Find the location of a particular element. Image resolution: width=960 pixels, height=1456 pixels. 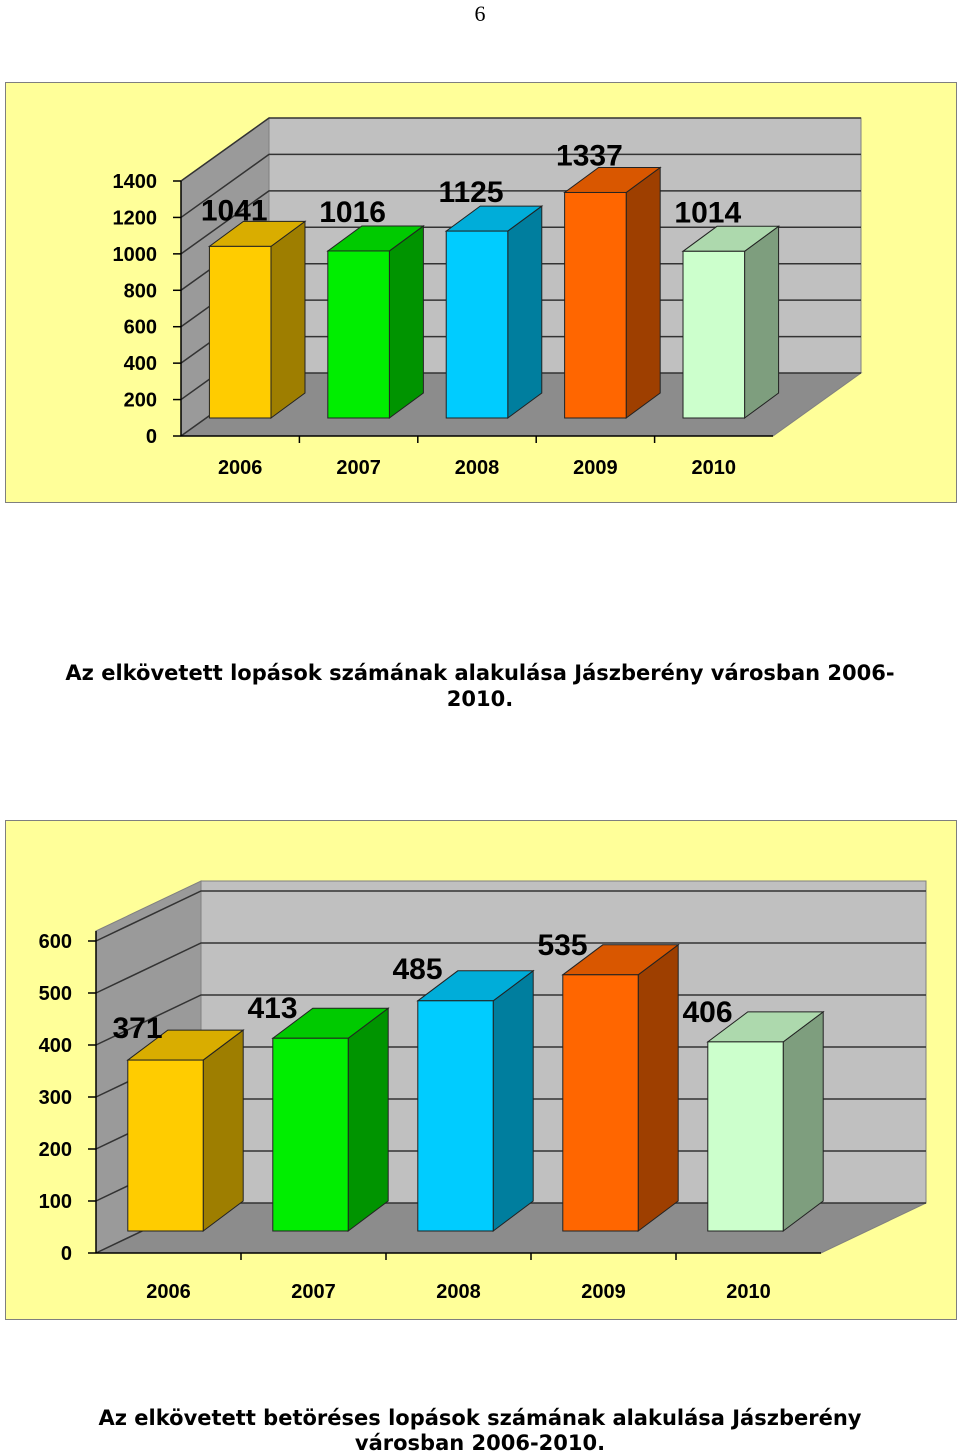

chart2-y-tick-label: 300 is located at coordinates (55, 1098).